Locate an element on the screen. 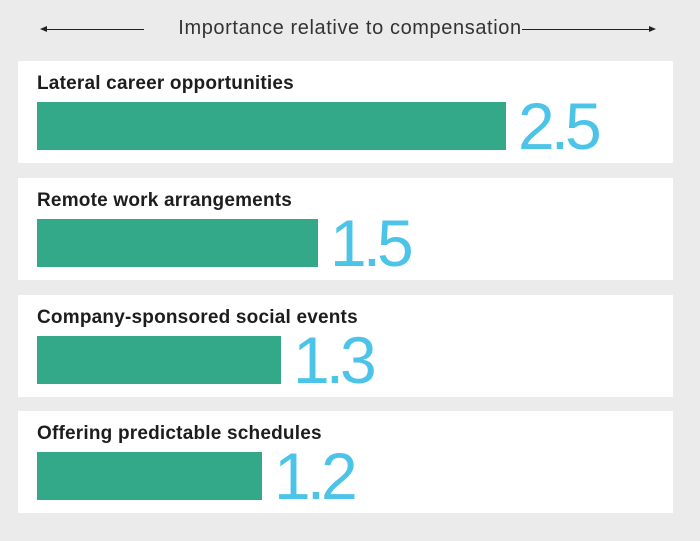  value-label: 1.3 is located at coordinates (335, 360).